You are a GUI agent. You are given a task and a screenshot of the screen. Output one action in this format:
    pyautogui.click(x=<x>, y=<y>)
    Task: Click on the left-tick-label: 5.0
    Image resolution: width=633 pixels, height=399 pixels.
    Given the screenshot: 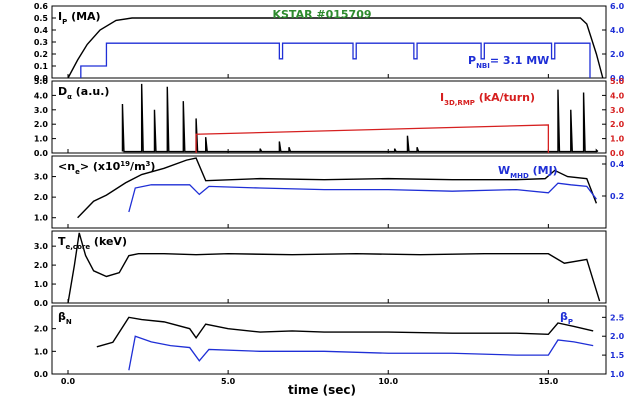 What is the action you would take?
    pyautogui.click(x=41, y=81)
    